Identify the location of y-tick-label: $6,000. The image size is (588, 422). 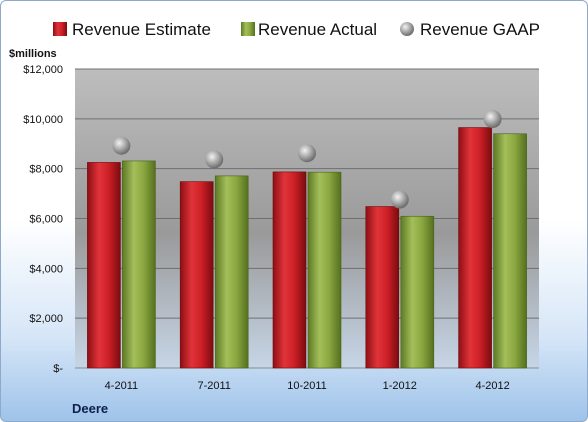
(46, 220).